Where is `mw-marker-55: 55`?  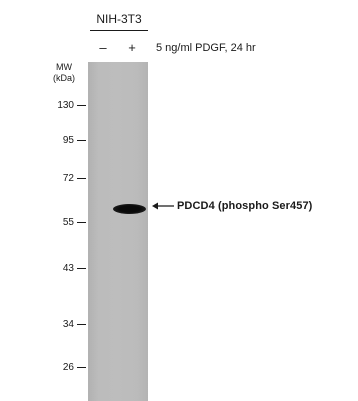 mw-marker-55: 55 is located at coordinates (63, 222).